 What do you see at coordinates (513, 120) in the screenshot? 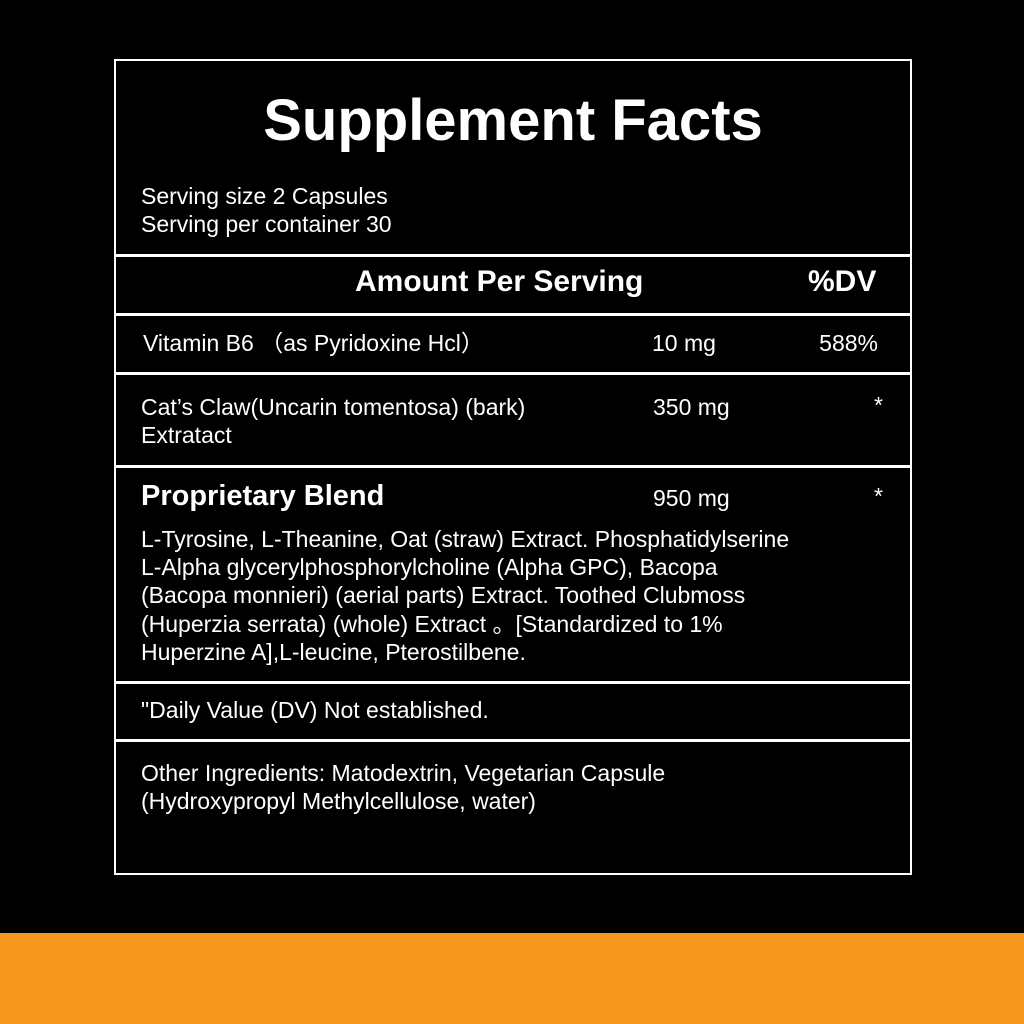
I see `panel-title: Supplement Facts` at bounding box center [513, 120].